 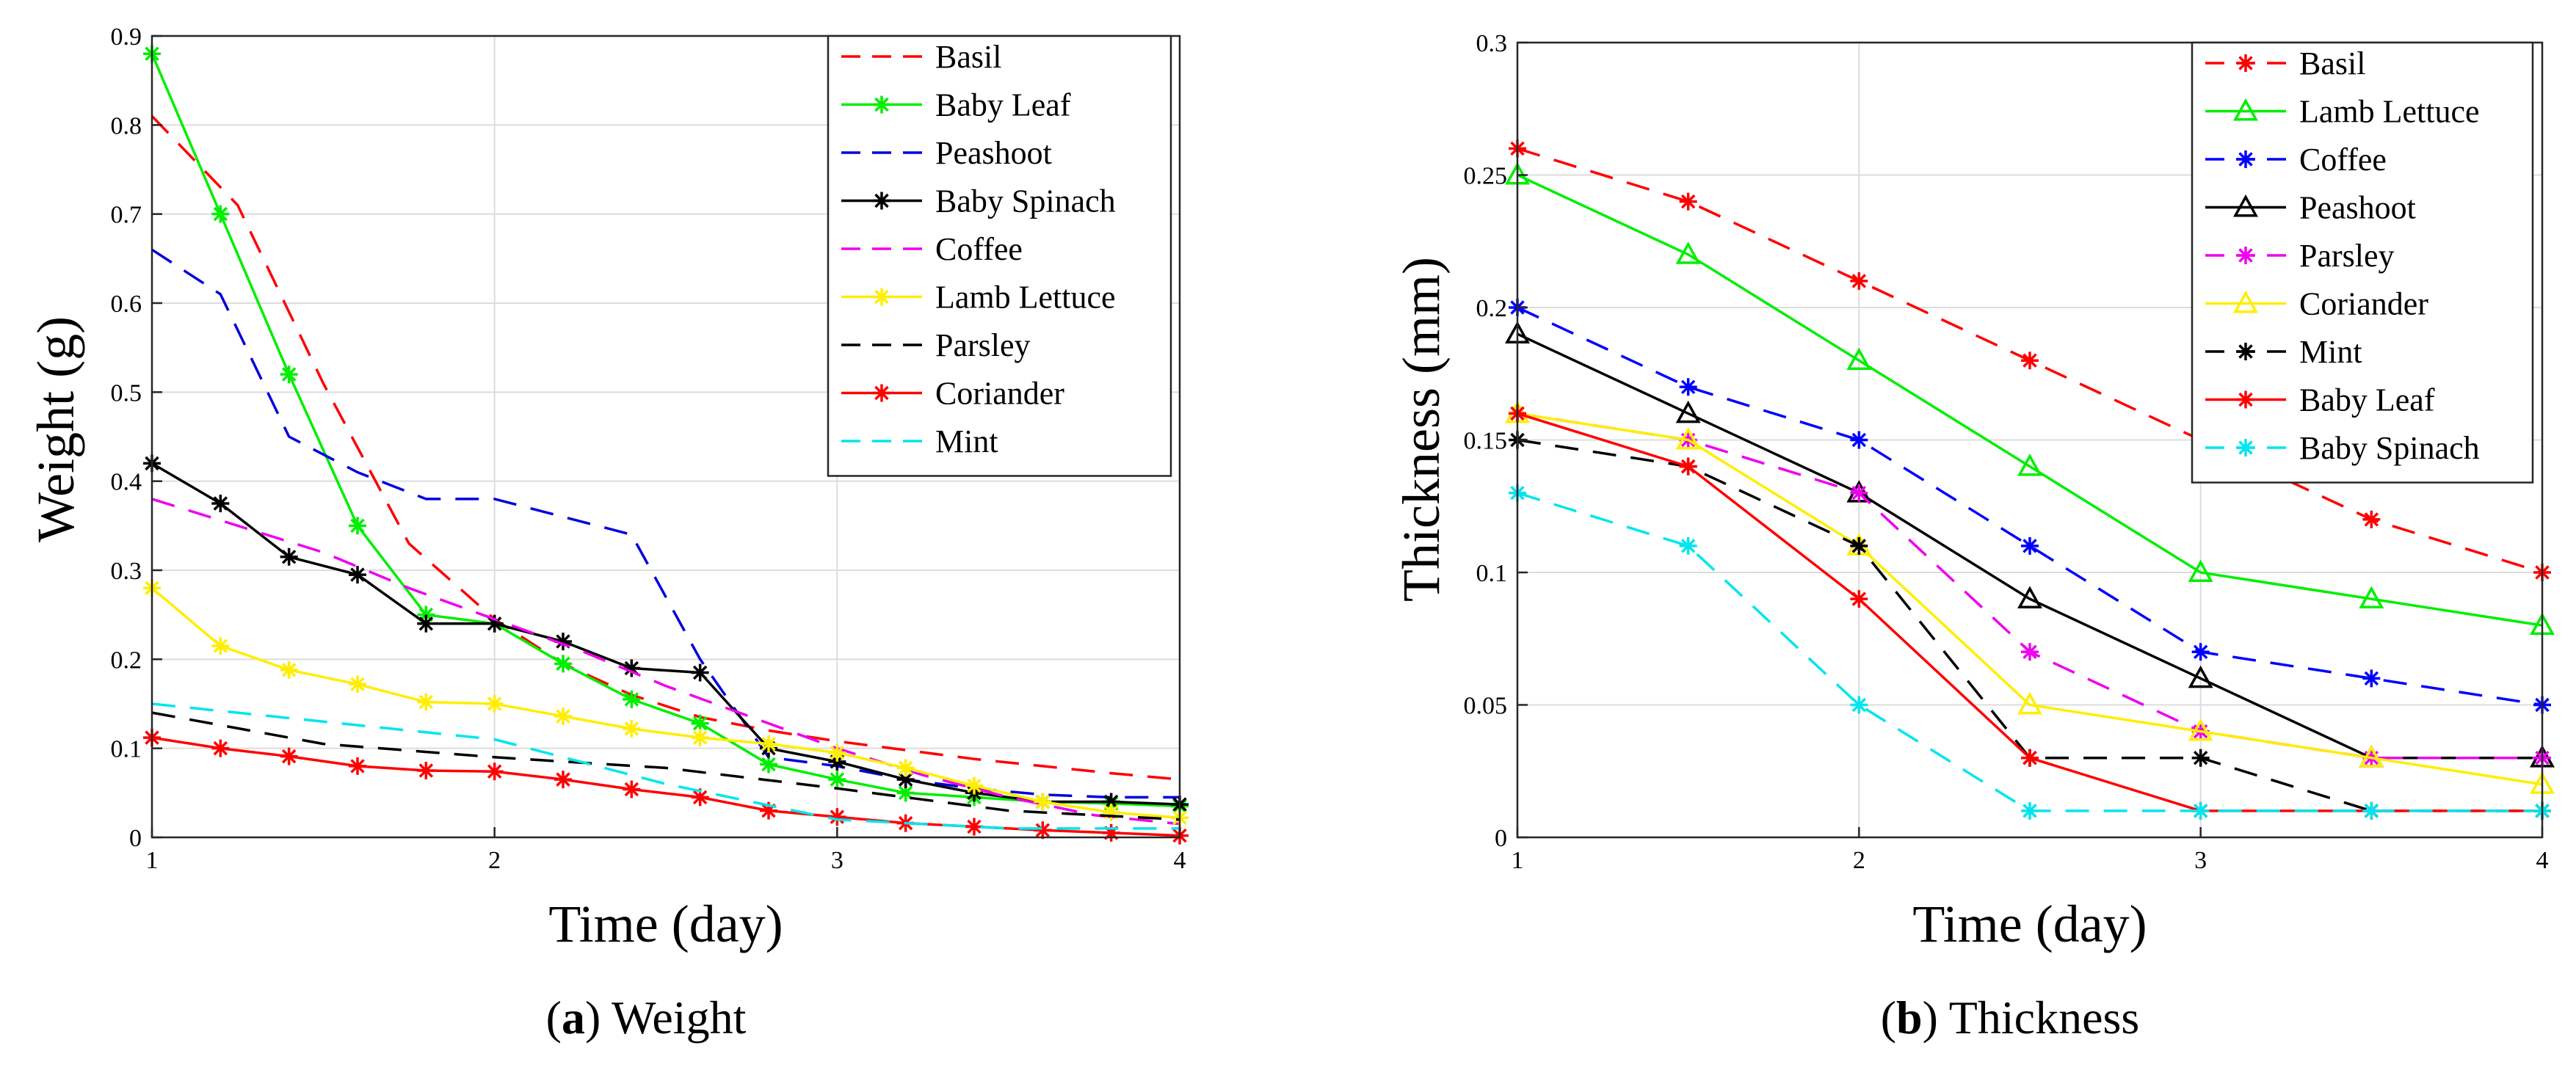 What do you see at coordinates (2358, 208) in the screenshot?
I see `thickness-legend-label: Peashoot` at bounding box center [2358, 208].